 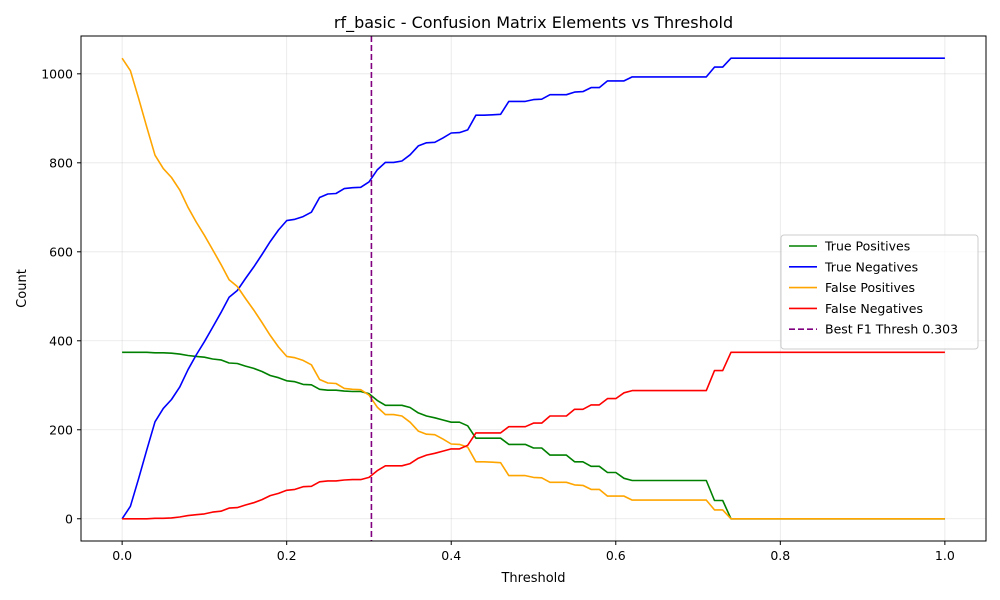 I want to click on x-axis-label: Threshold, so click(x=532, y=578).